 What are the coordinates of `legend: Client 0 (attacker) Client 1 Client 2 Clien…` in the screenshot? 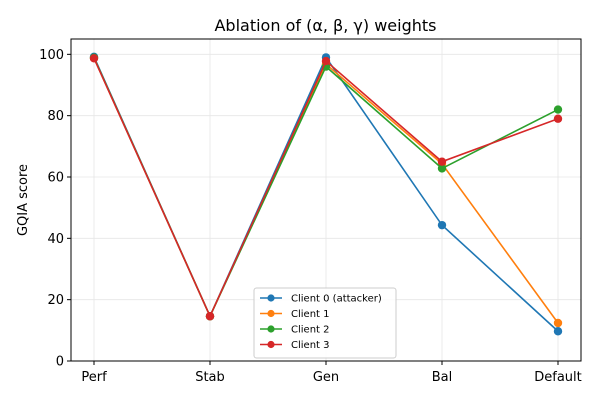 It's located at (325, 323).